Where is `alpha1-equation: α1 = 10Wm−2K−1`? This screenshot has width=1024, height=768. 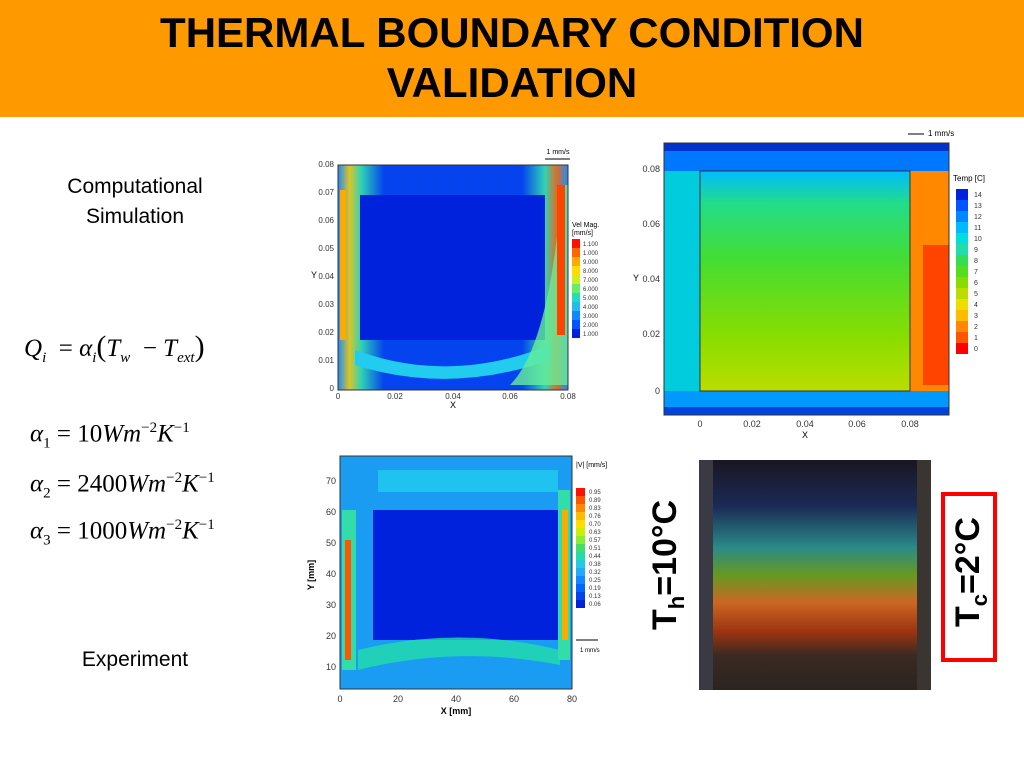 alpha1-equation: α1 = 10Wm−2K−1 is located at coordinates (110, 436).